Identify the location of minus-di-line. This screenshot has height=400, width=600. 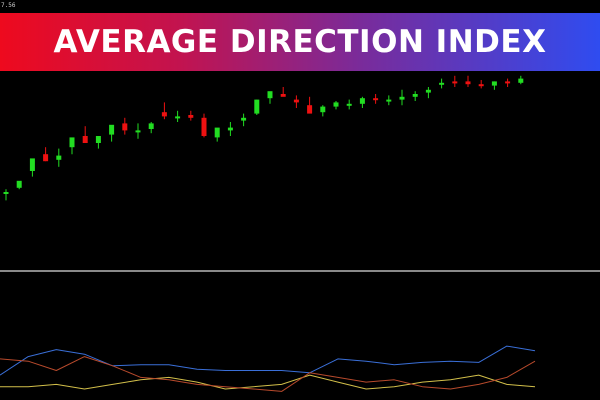
(268, 374).